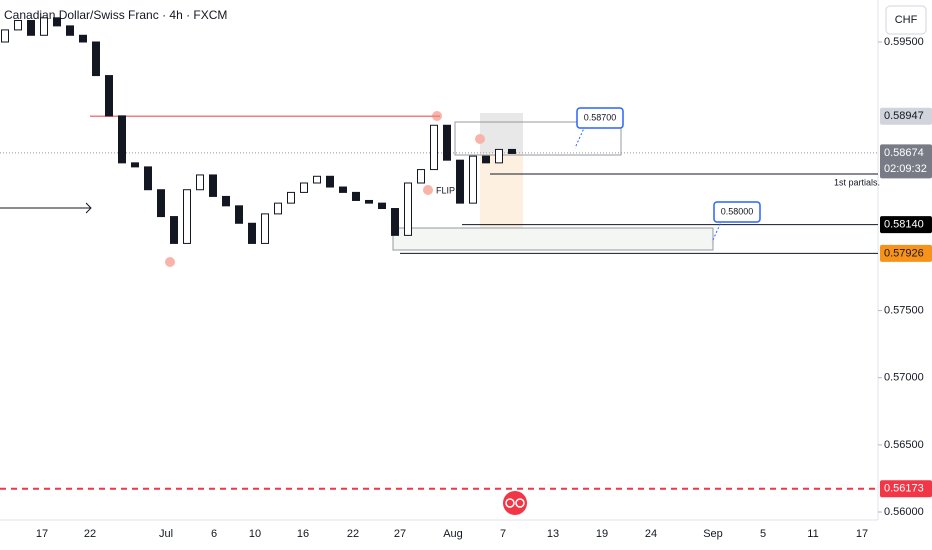 Image resolution: width=932 pixels, height=550 pixels. Describe the element at coordinates (904, 378) in the screenshot. I see `y-tick-label: 0.57000` at that location.